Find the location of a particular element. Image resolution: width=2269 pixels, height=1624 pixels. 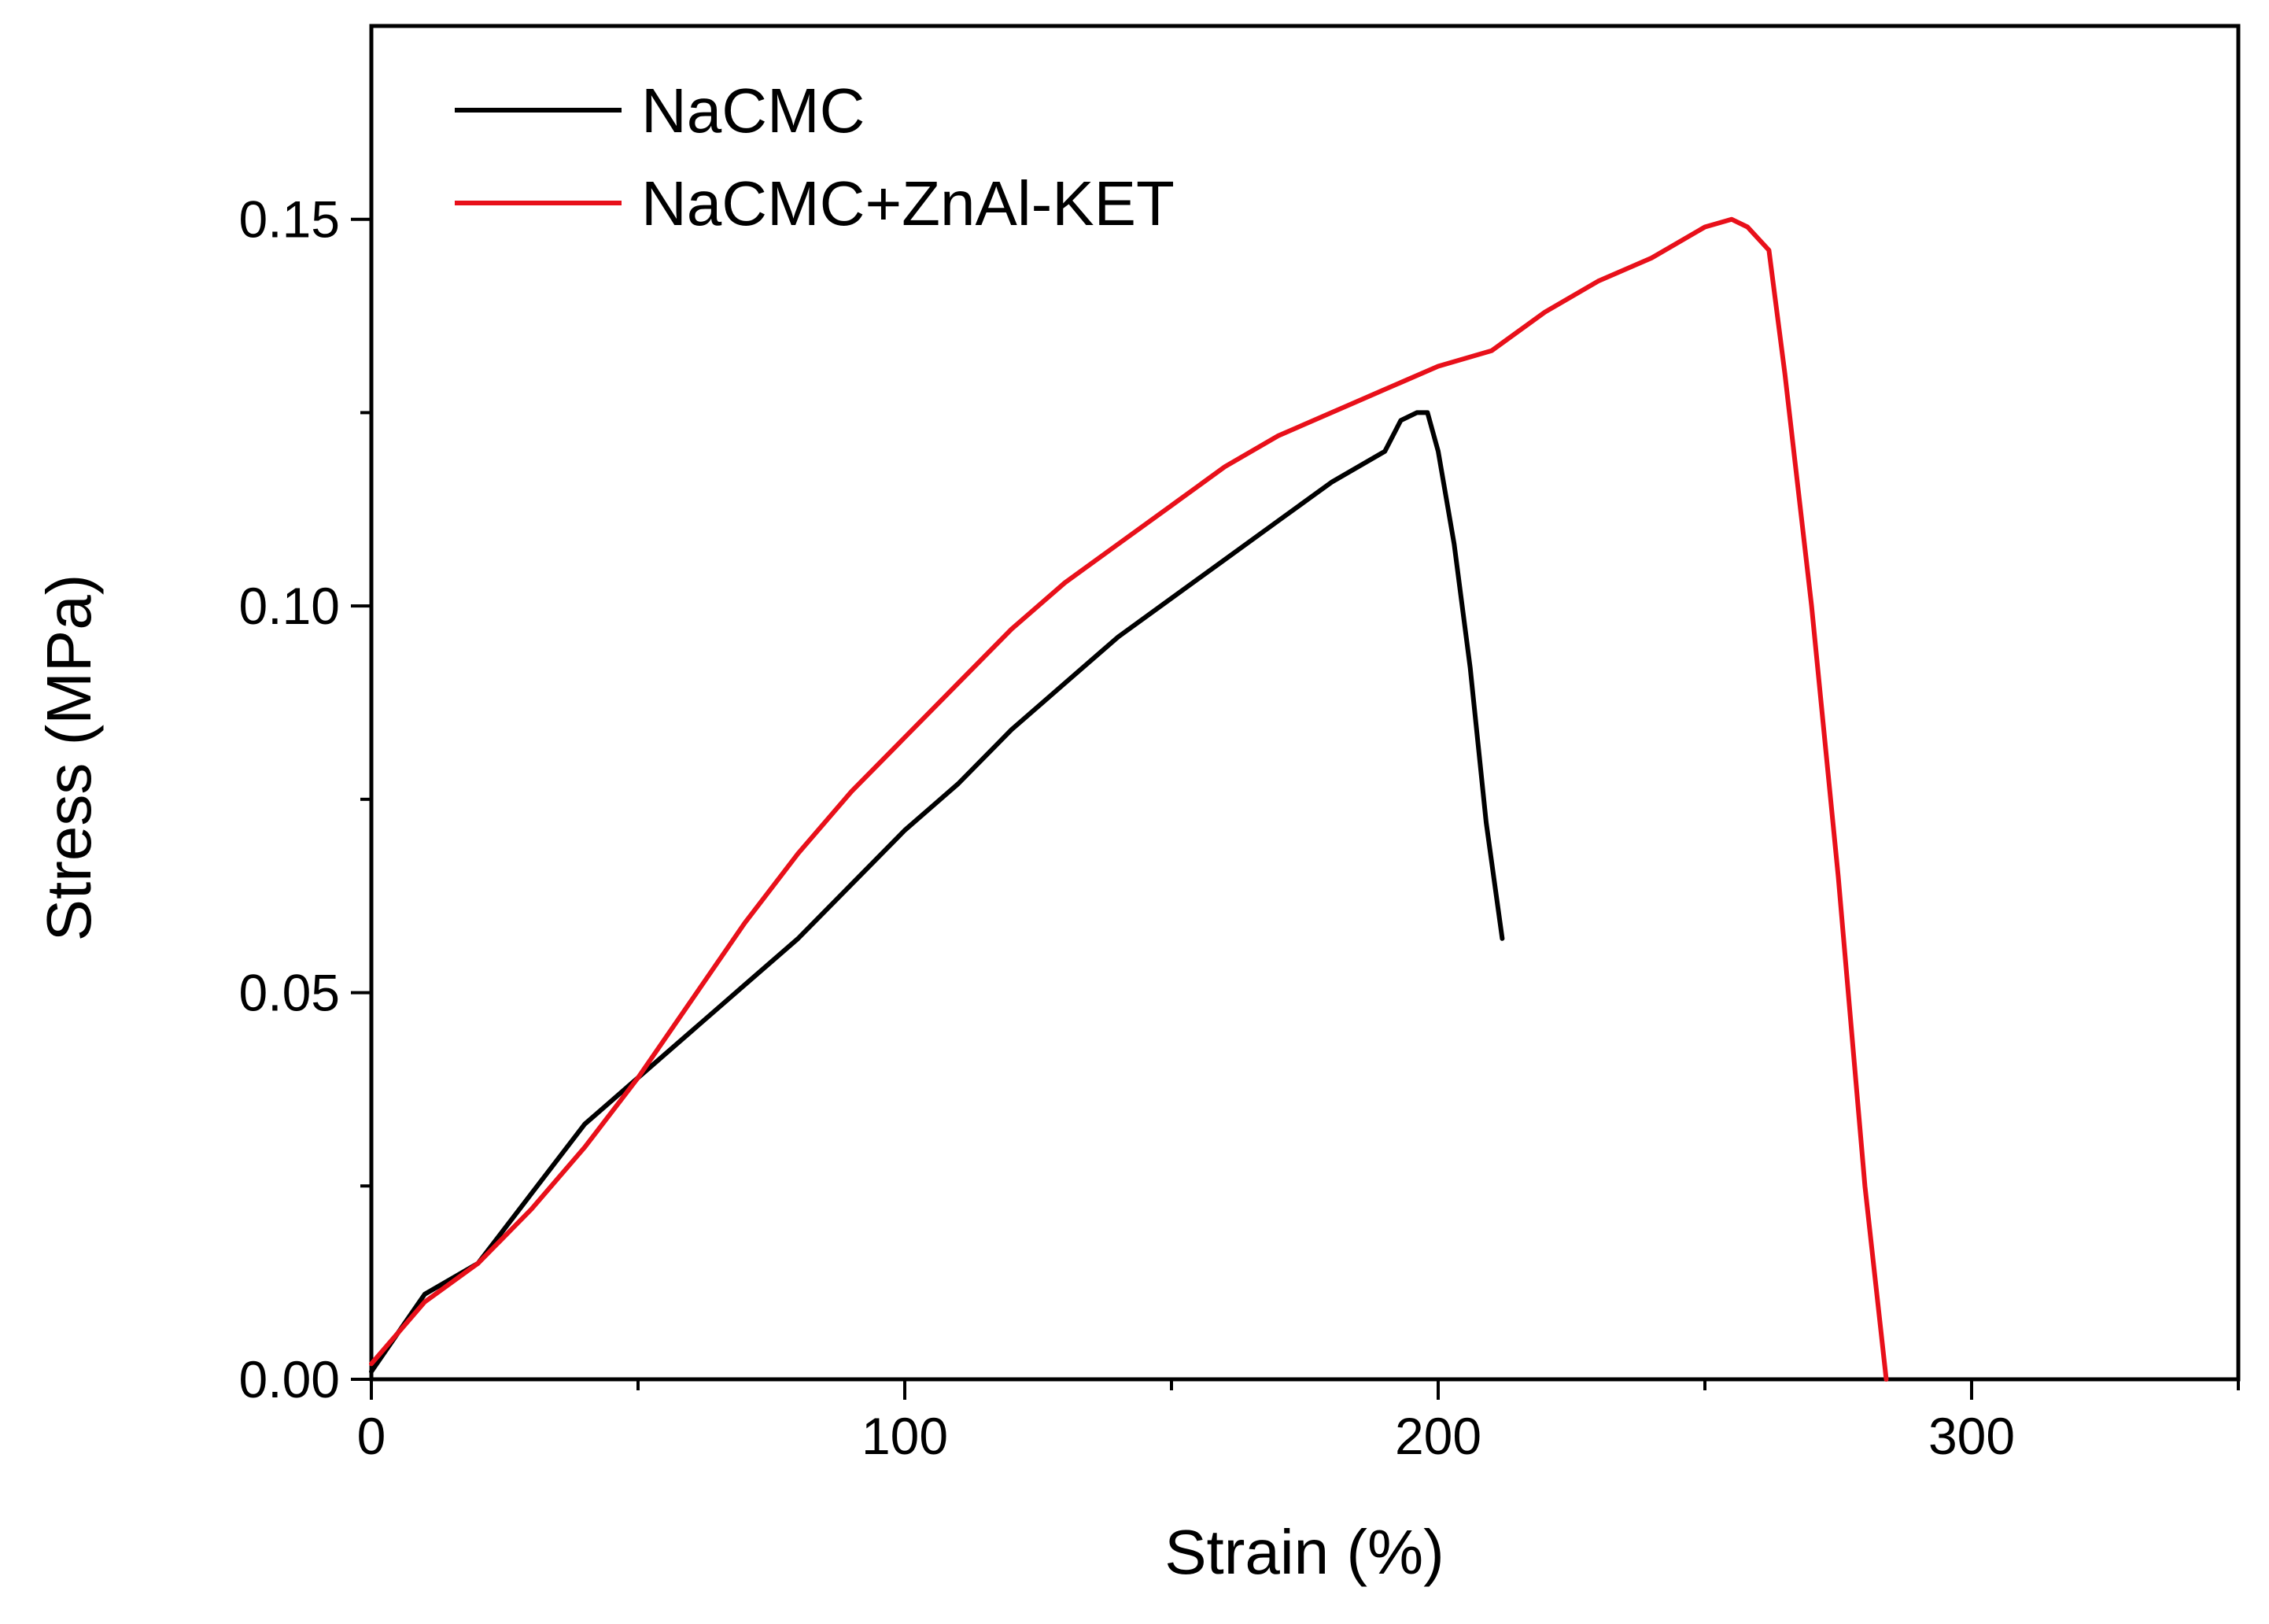

x-tick-label: 300 is located at coordinates (1971, 1436).